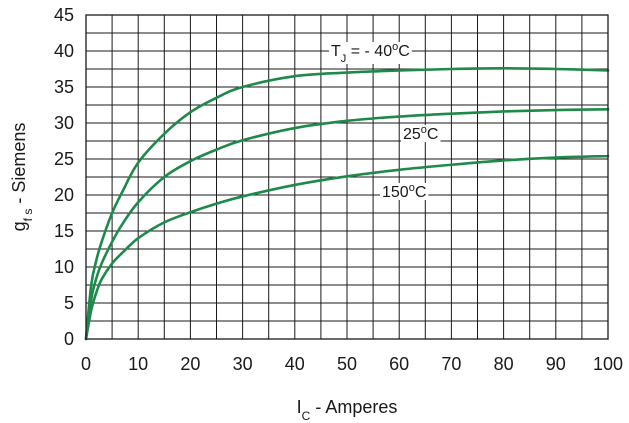  What do you see at coordinates (347, 364) in the screenshot?
I see `x-tick-label: 50` at bounding box center [347, 364].